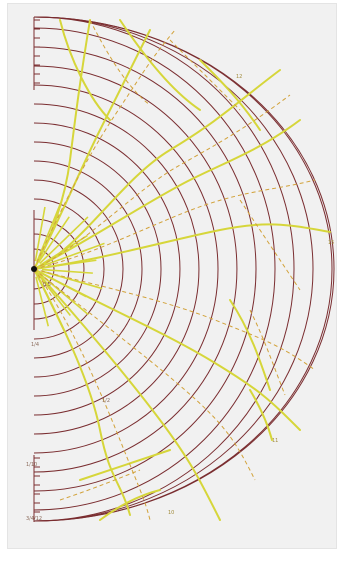 The height and width of the screenshot is (563, 344). Describe the element at coordinates (275, 441) in the screenshot. I see `label-right-lower: 11` at that location.